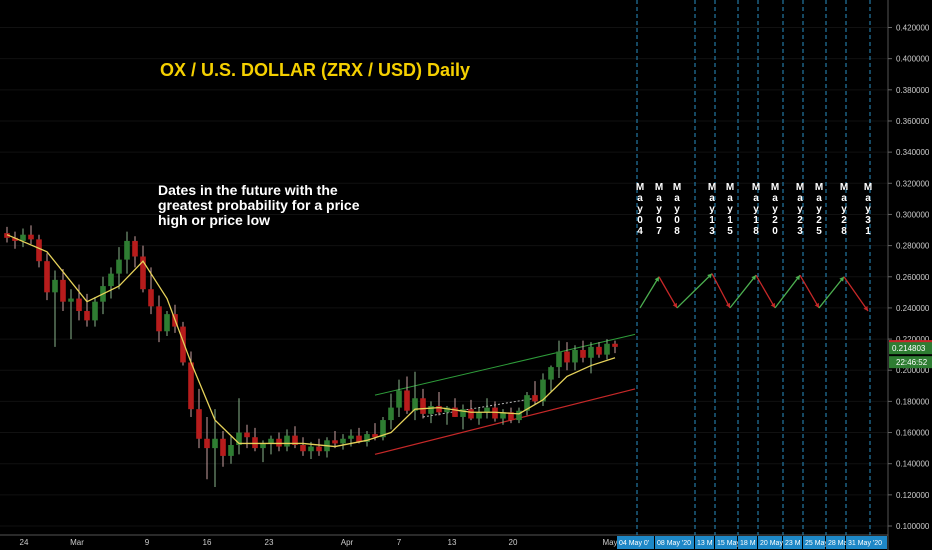 This screenshot has width=932, height=550. What do you see at coordinates (24, 542) in the screenshot?
I see `x-tick-label: 24` at bounding box center [24, 542].